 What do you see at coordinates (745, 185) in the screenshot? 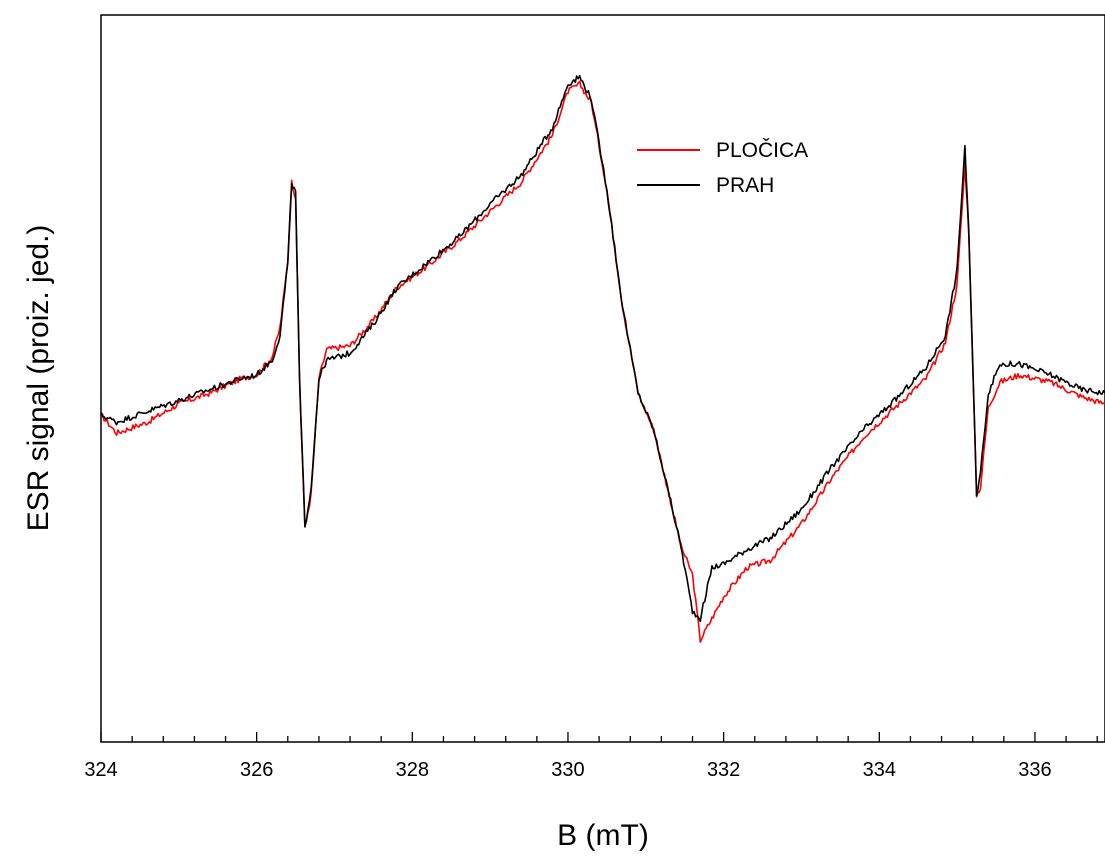
I see `legend-label-prah: PRAH` at bounding box center [745, 185].